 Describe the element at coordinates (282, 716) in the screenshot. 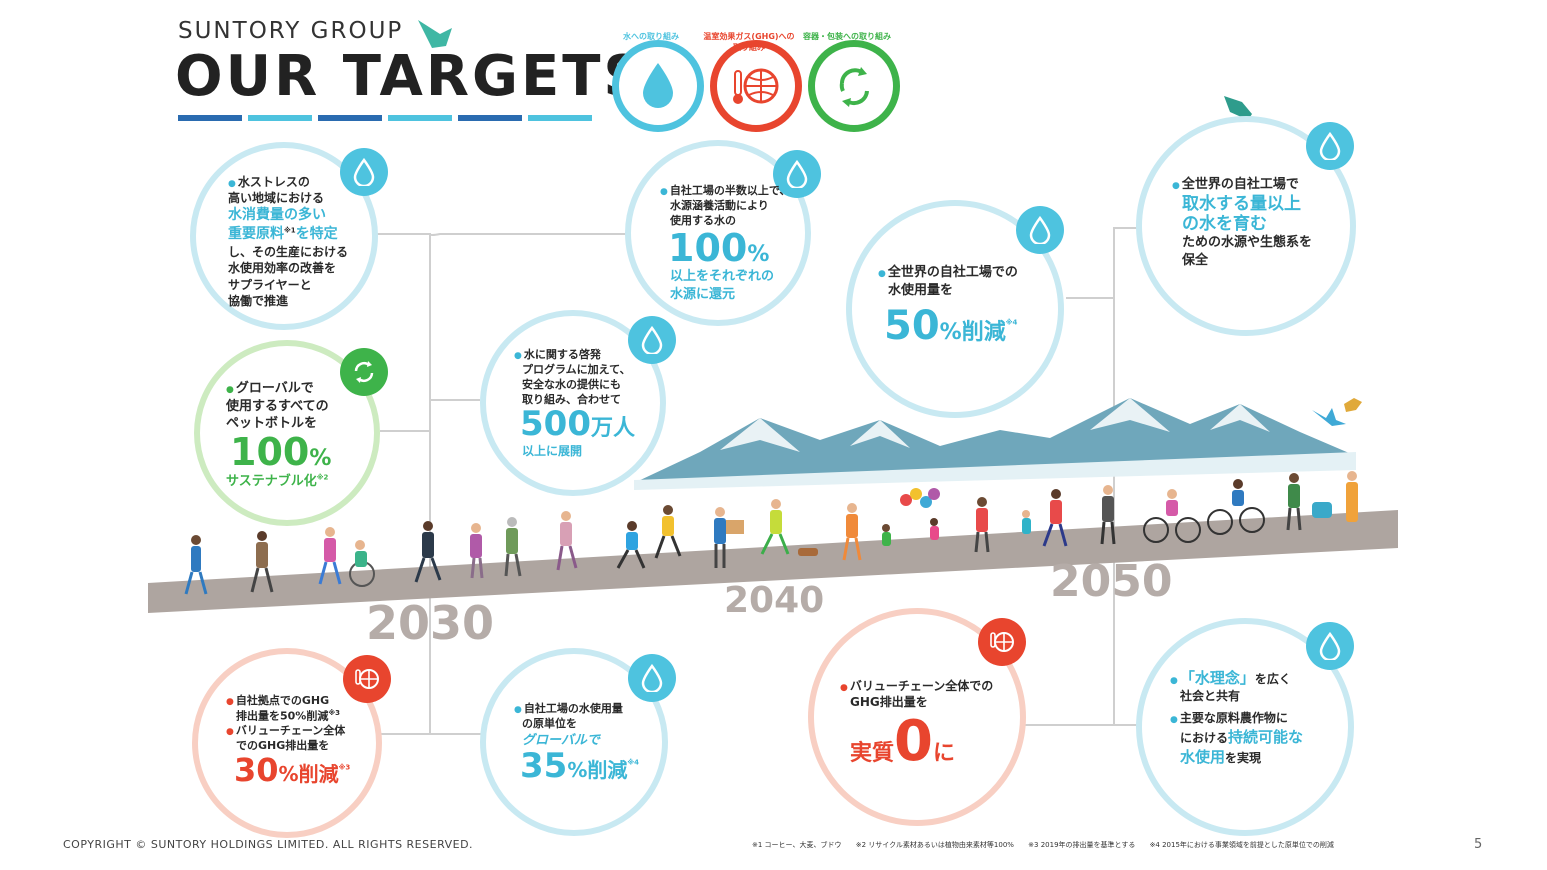

I see `ghg-2030-b1-line2: 排出量を50%削減` at that location.